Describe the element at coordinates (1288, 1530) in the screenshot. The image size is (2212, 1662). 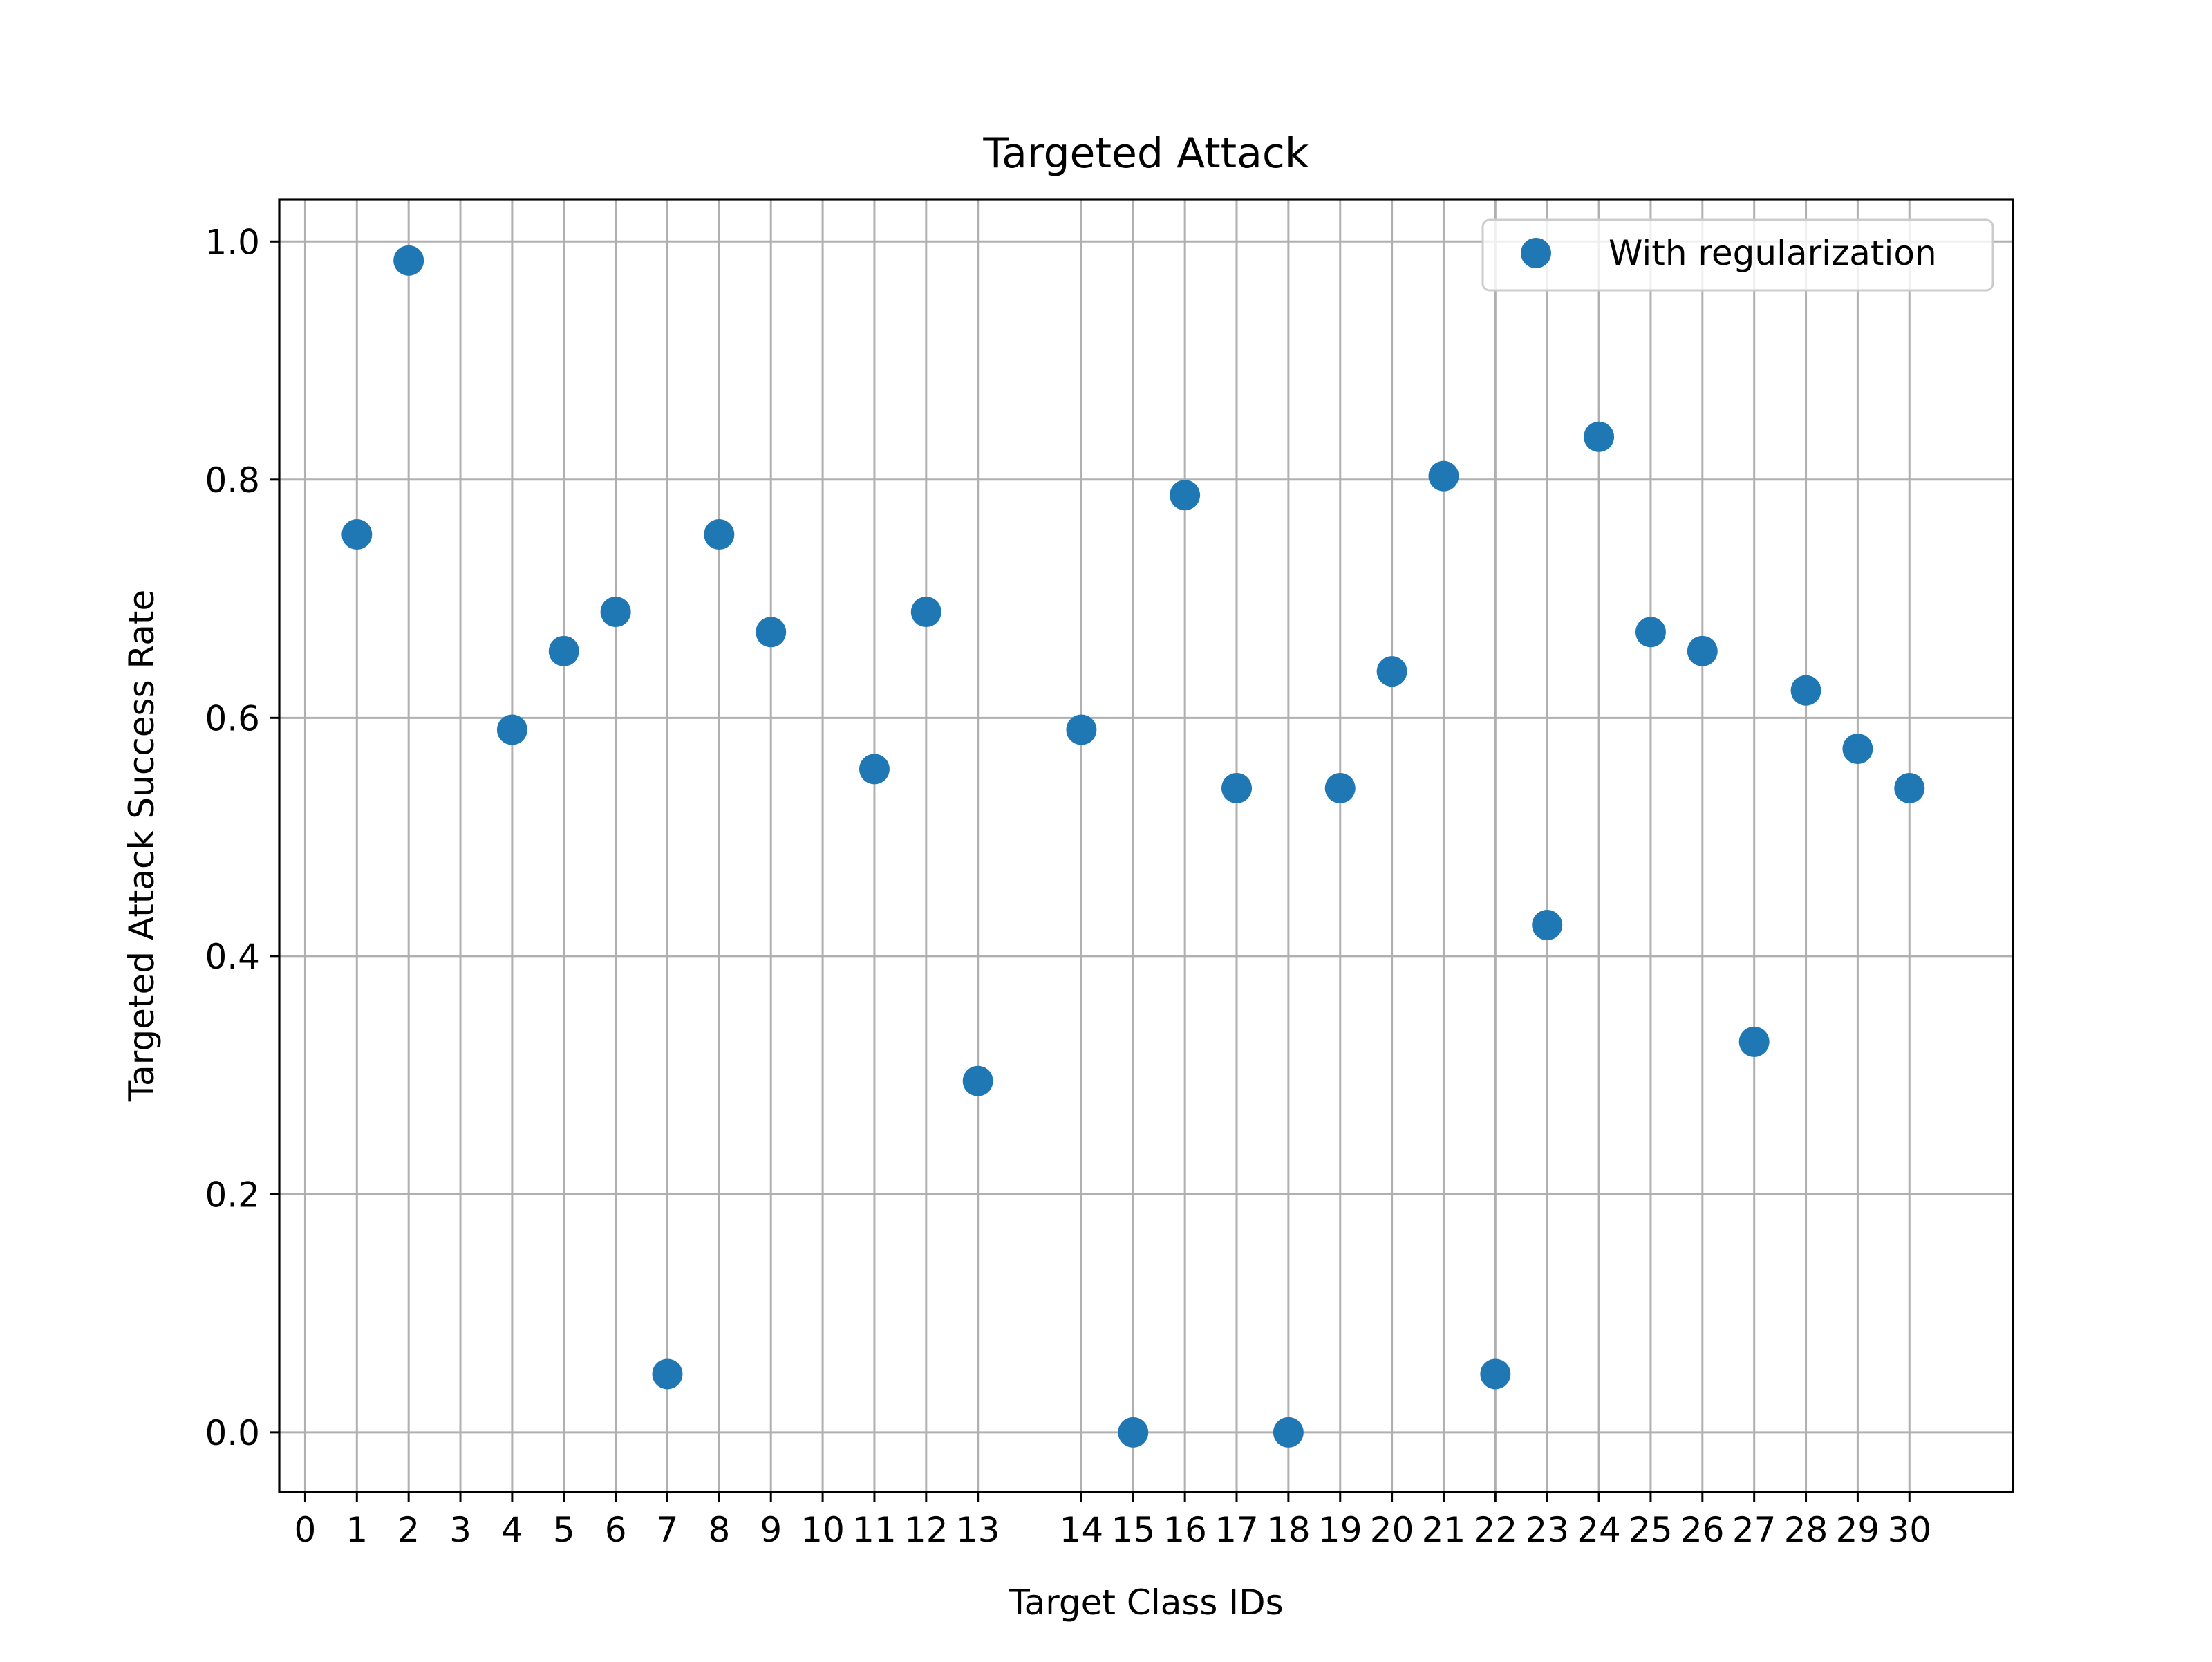
I see `x-tick-label: 18` at that location.